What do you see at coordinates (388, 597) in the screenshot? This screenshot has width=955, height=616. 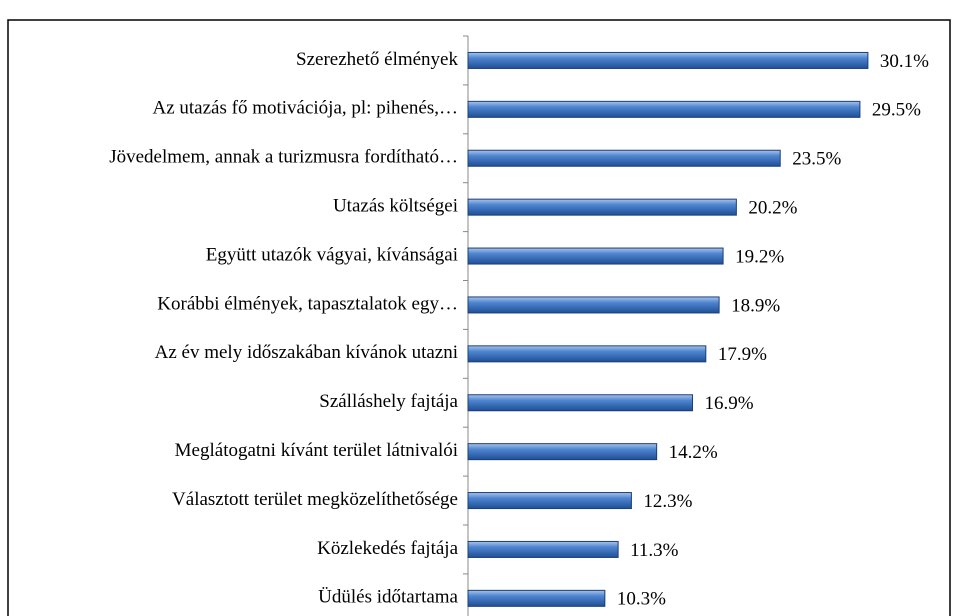 I see `category-label: Üdülés időtartama` at bounding box center [388, 597].